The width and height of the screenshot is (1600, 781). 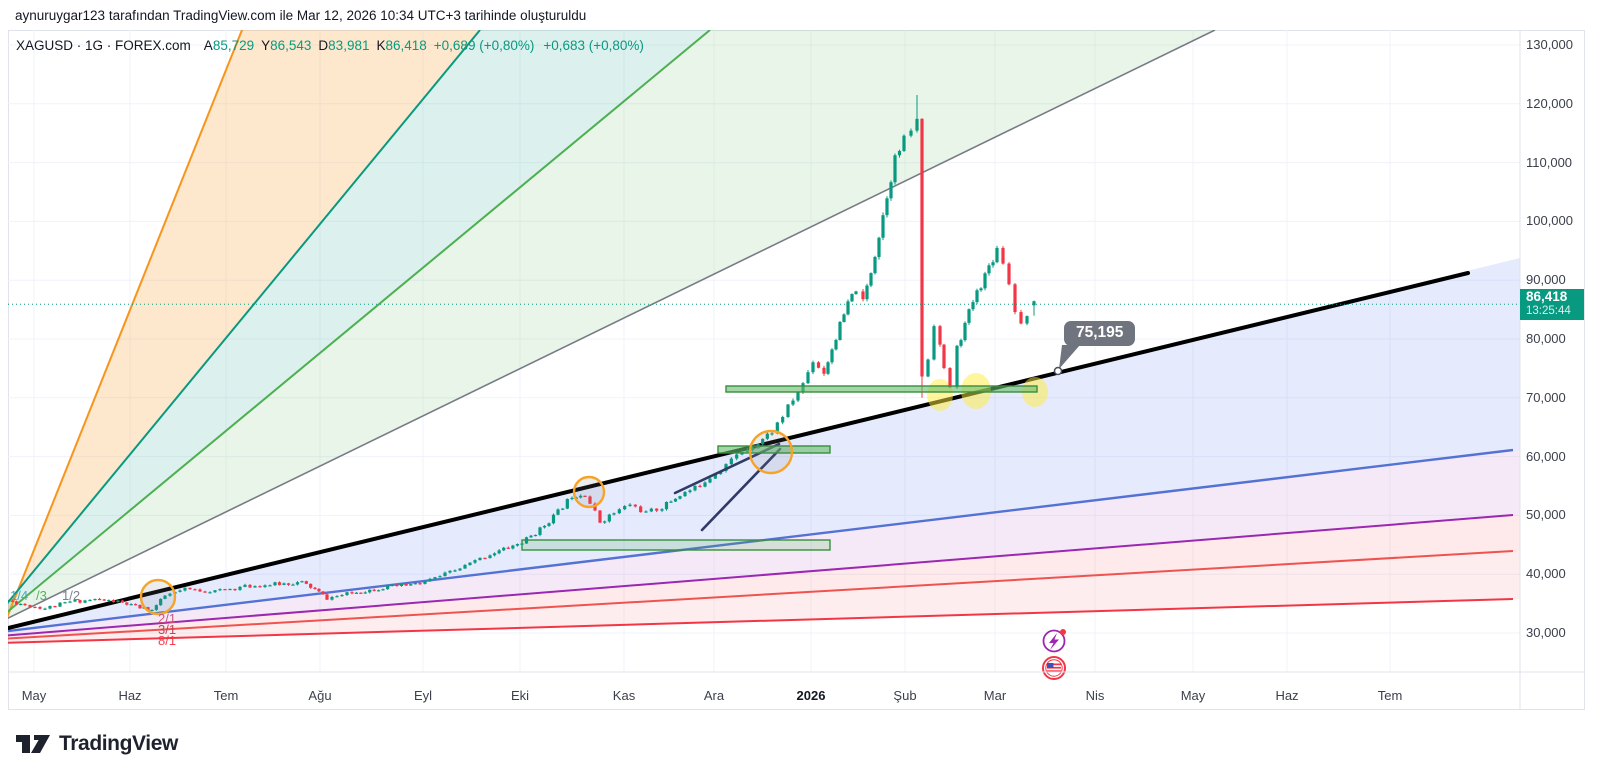 I want to click on price-tick-label: 50,000, so click(x=1546, y=515).